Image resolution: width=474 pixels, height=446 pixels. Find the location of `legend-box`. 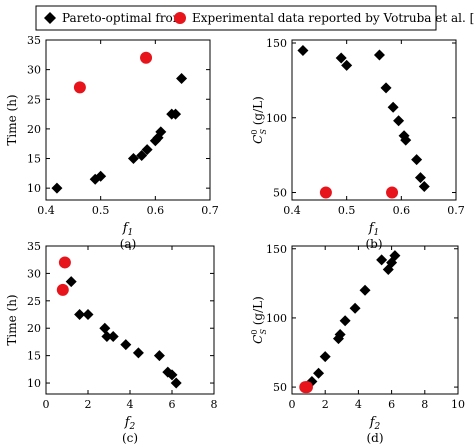

legend-box is located at coordinates (236, 18).